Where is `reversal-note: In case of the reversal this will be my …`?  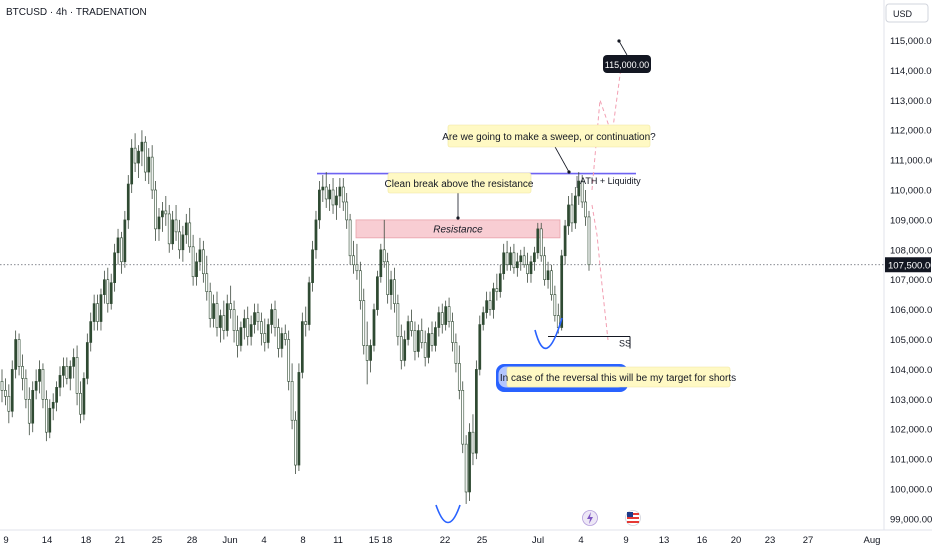 reversal-note: In case of the reversal this will be my … is located at coordinates (618, 377).